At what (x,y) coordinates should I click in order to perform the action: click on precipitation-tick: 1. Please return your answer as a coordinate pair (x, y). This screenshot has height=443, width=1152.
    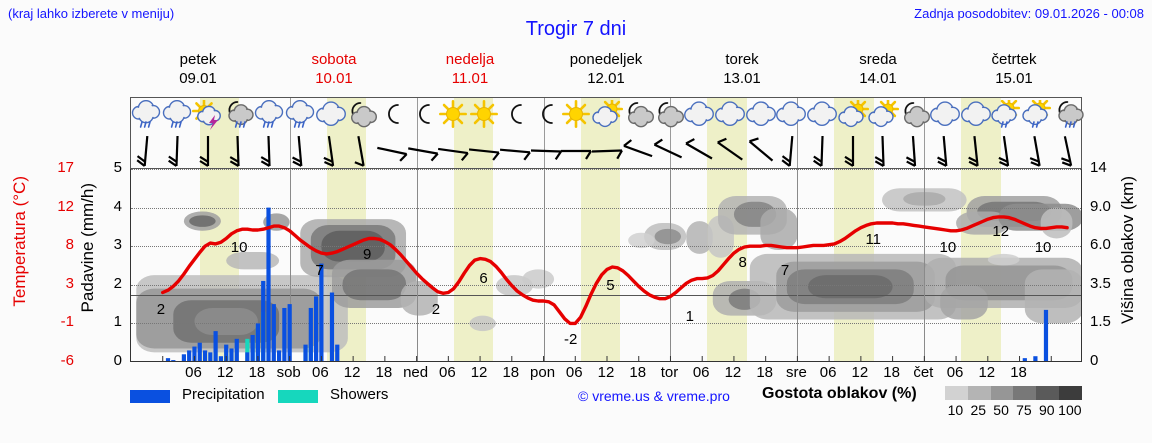
    Looking at the image, I should click on (117, 322).